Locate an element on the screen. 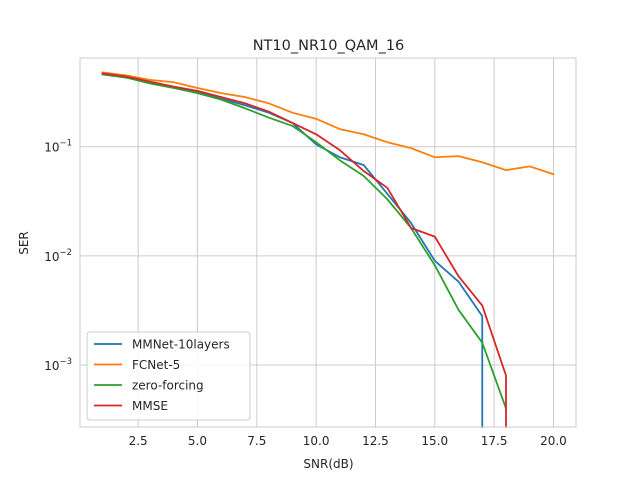  x-tick-labels: 2.5 5.0 7.5 10.0 12.5 15.0 17.5 20.0 is located at coordinates (348, 441).